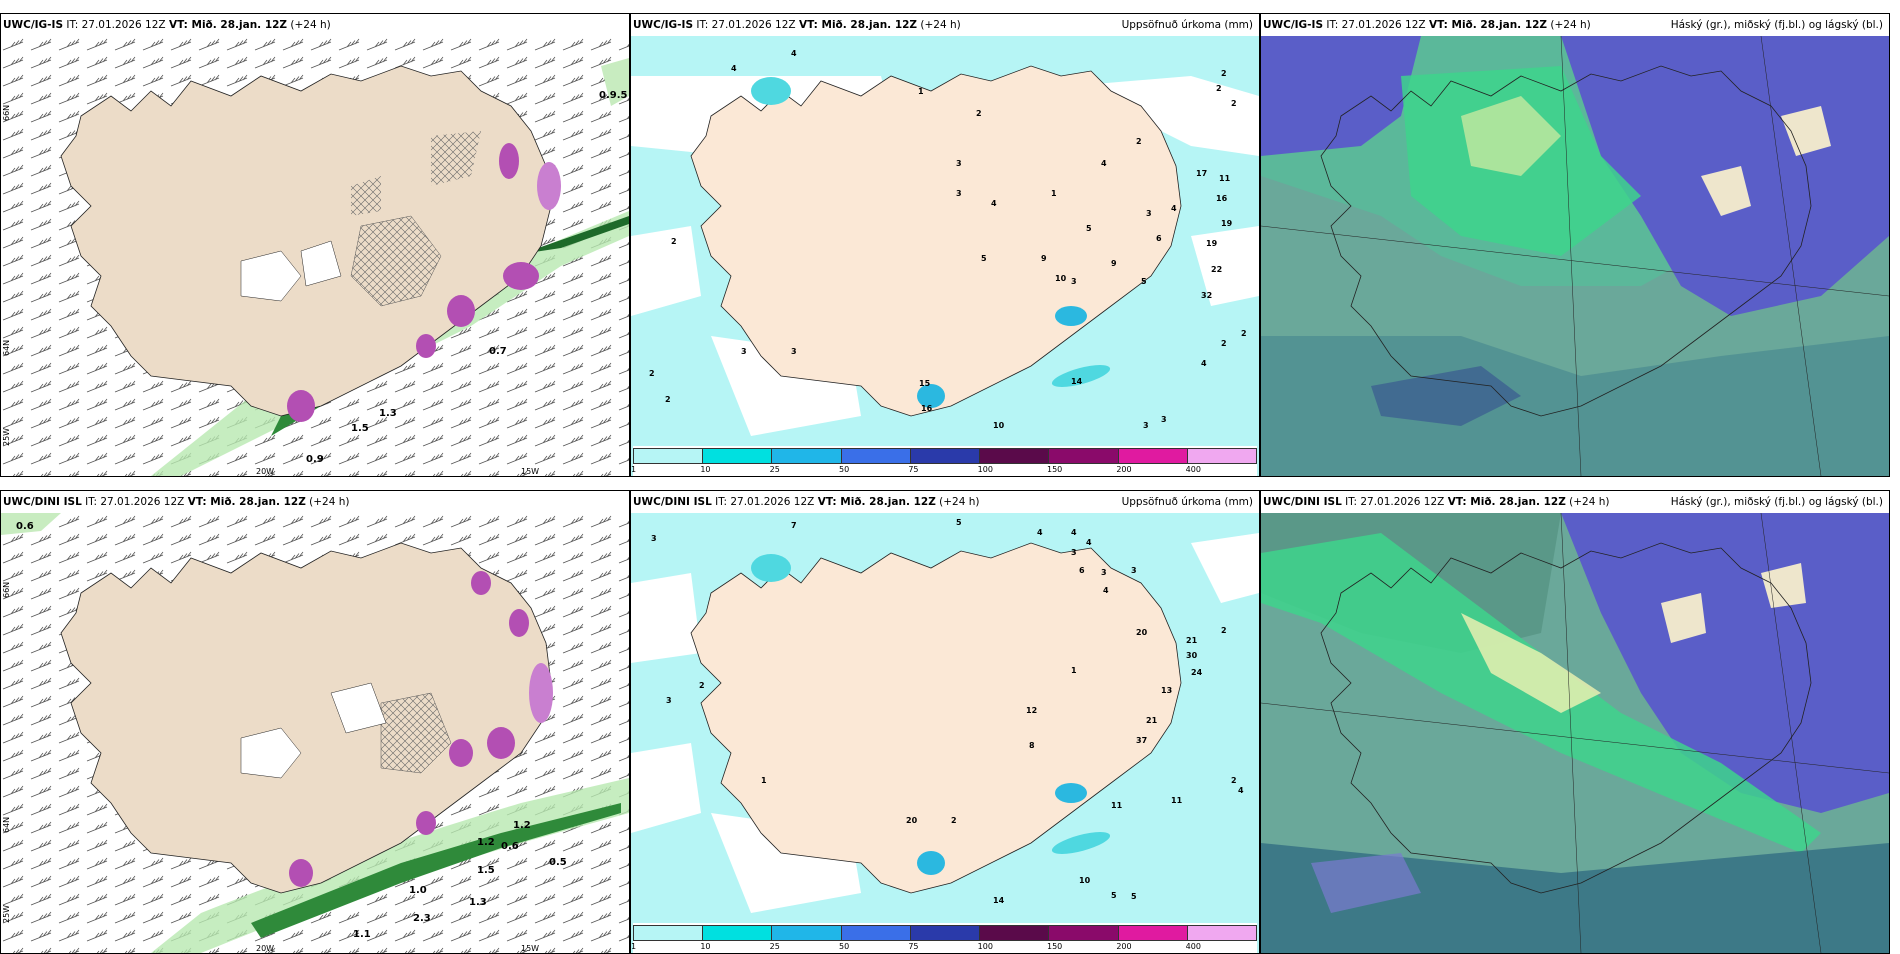  What do you see at coordinates (1201, 173) in the screenshot?
I see `svg-text: 17` at bounding box center [1201, 173].